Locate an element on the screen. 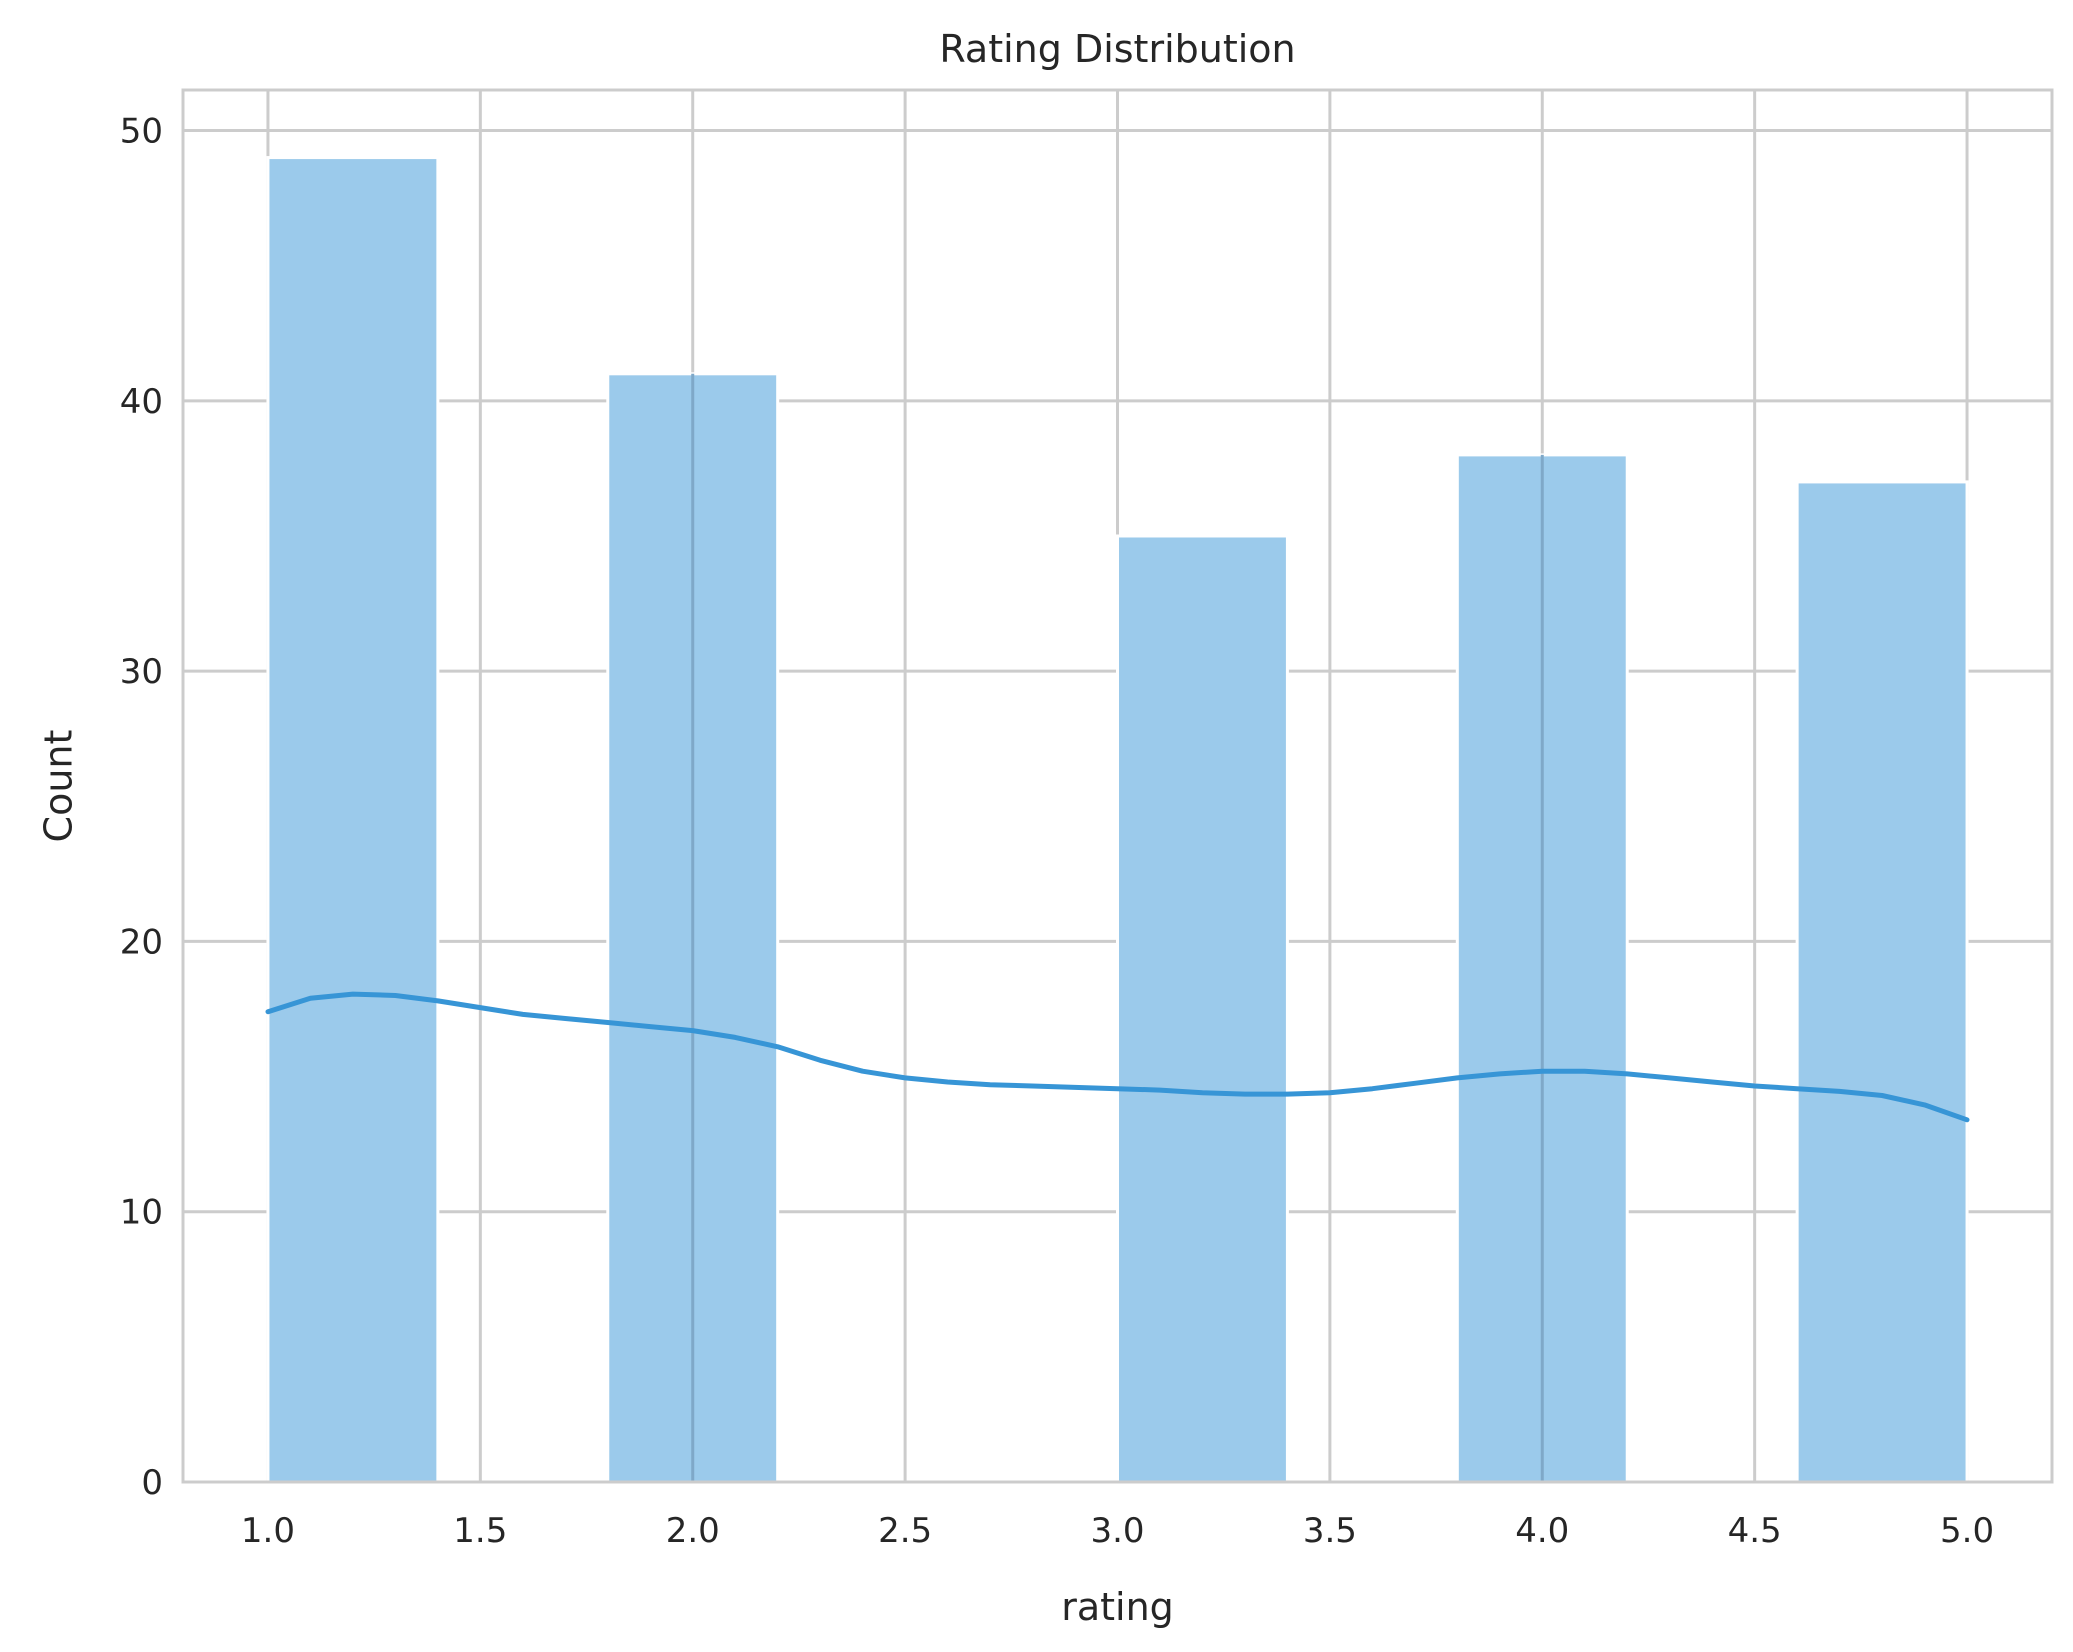 Image resolution: width=2073 pixels, height=1652 pixels. y-tick-label-5: 50 is located at coordinates (141, 132).